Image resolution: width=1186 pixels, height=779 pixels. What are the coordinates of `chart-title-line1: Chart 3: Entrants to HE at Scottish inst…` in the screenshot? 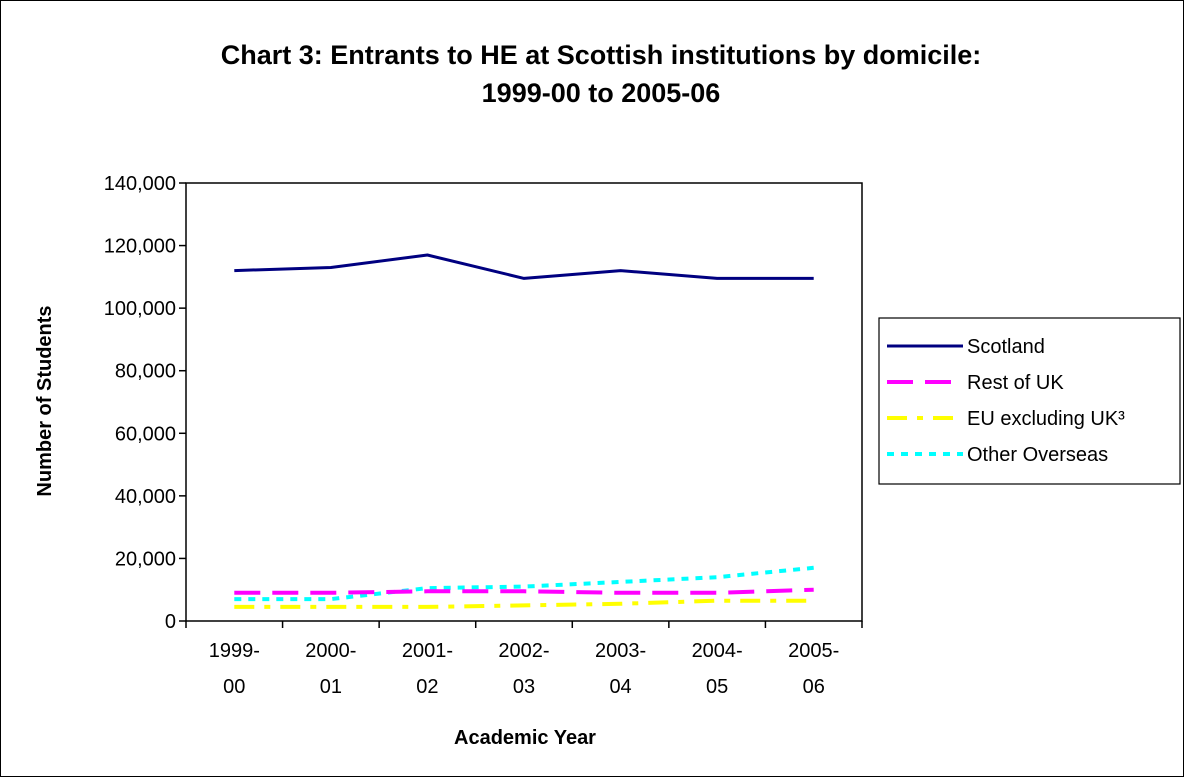 It's located at (601, 55).